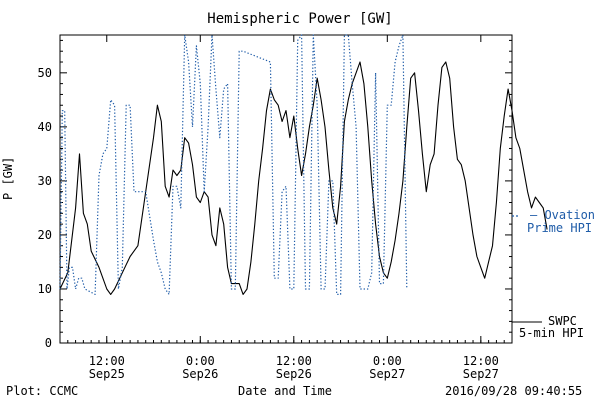 The height and width of the screenshot is (400, 600). I want to click on y-tick-label: 50, so click(45, 73).